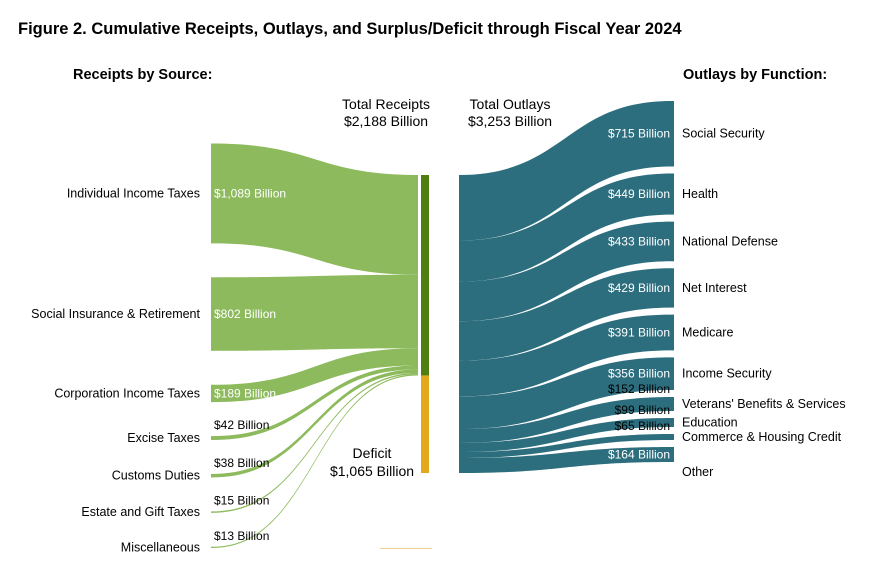  What do you see at coordinates (212, 475) in the screenshot?
I see `receipt-node-customs-duties` at bounding box center [212, 475].